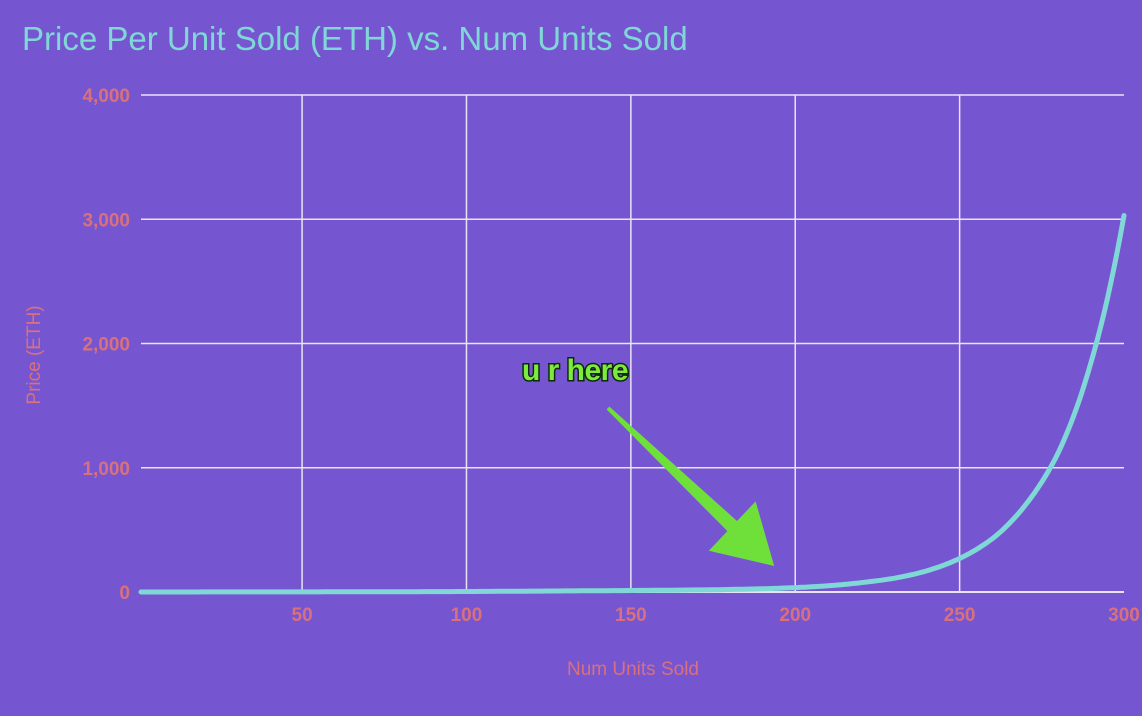 This screenshot has width=1142, height=716. Describe the element at coordinates (467, 615) in the screenshot. I see `x-tick-label: 100` at that location.